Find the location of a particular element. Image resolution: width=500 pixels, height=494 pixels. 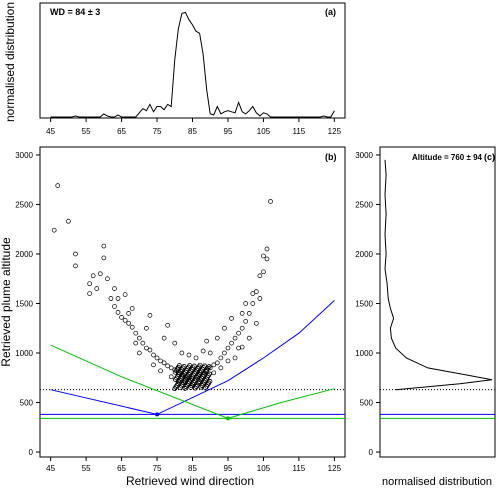

panel-b-model-curve is located at coordinates (192, 357).